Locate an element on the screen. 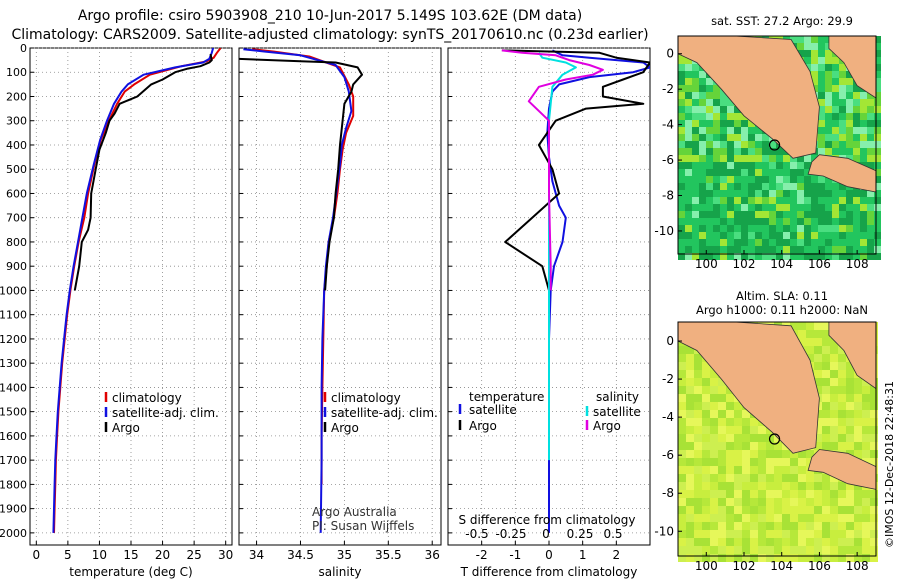  map-frame is located at coordinates (777, 439).